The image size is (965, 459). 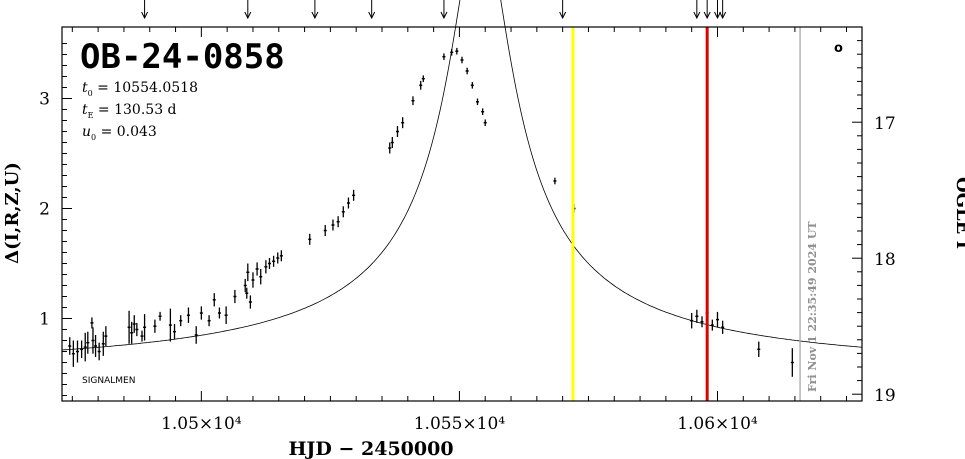 What do you see at coordinates (140, 89) in the screenshot?
I see `fit-parameter: t0 = 10554.0518` at bounding box center [140, 89].